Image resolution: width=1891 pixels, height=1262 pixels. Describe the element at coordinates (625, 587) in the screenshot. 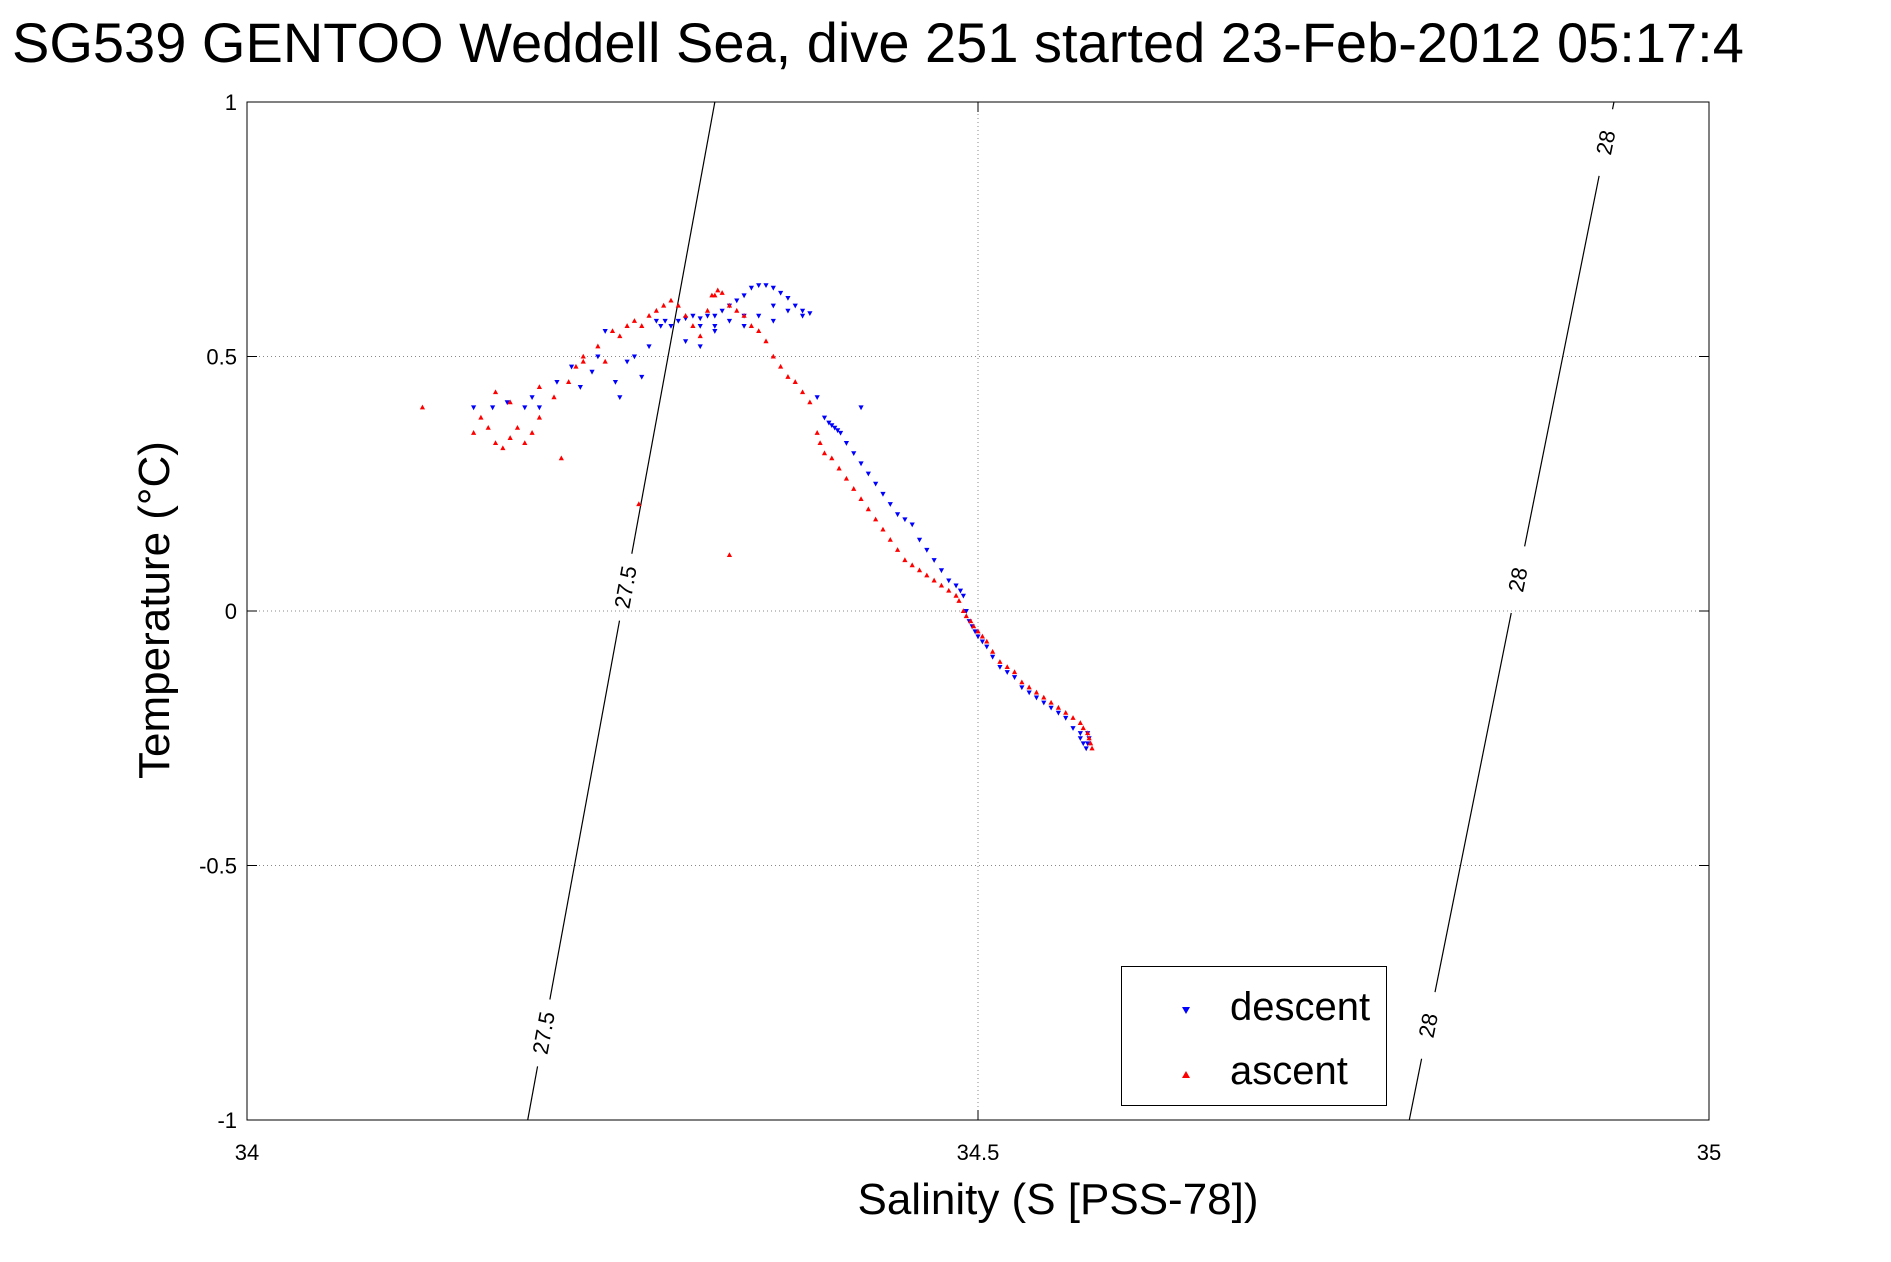

I see `isopycnal-label: 27.5` at that location.